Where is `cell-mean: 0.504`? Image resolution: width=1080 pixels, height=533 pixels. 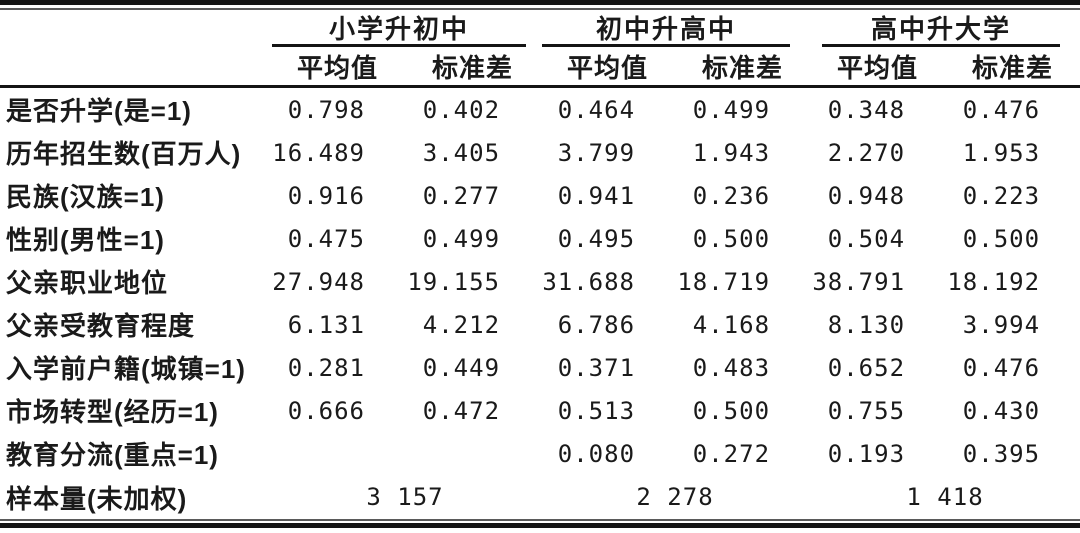 cell-mean: 0.504 is located at coordinates (866, 238).